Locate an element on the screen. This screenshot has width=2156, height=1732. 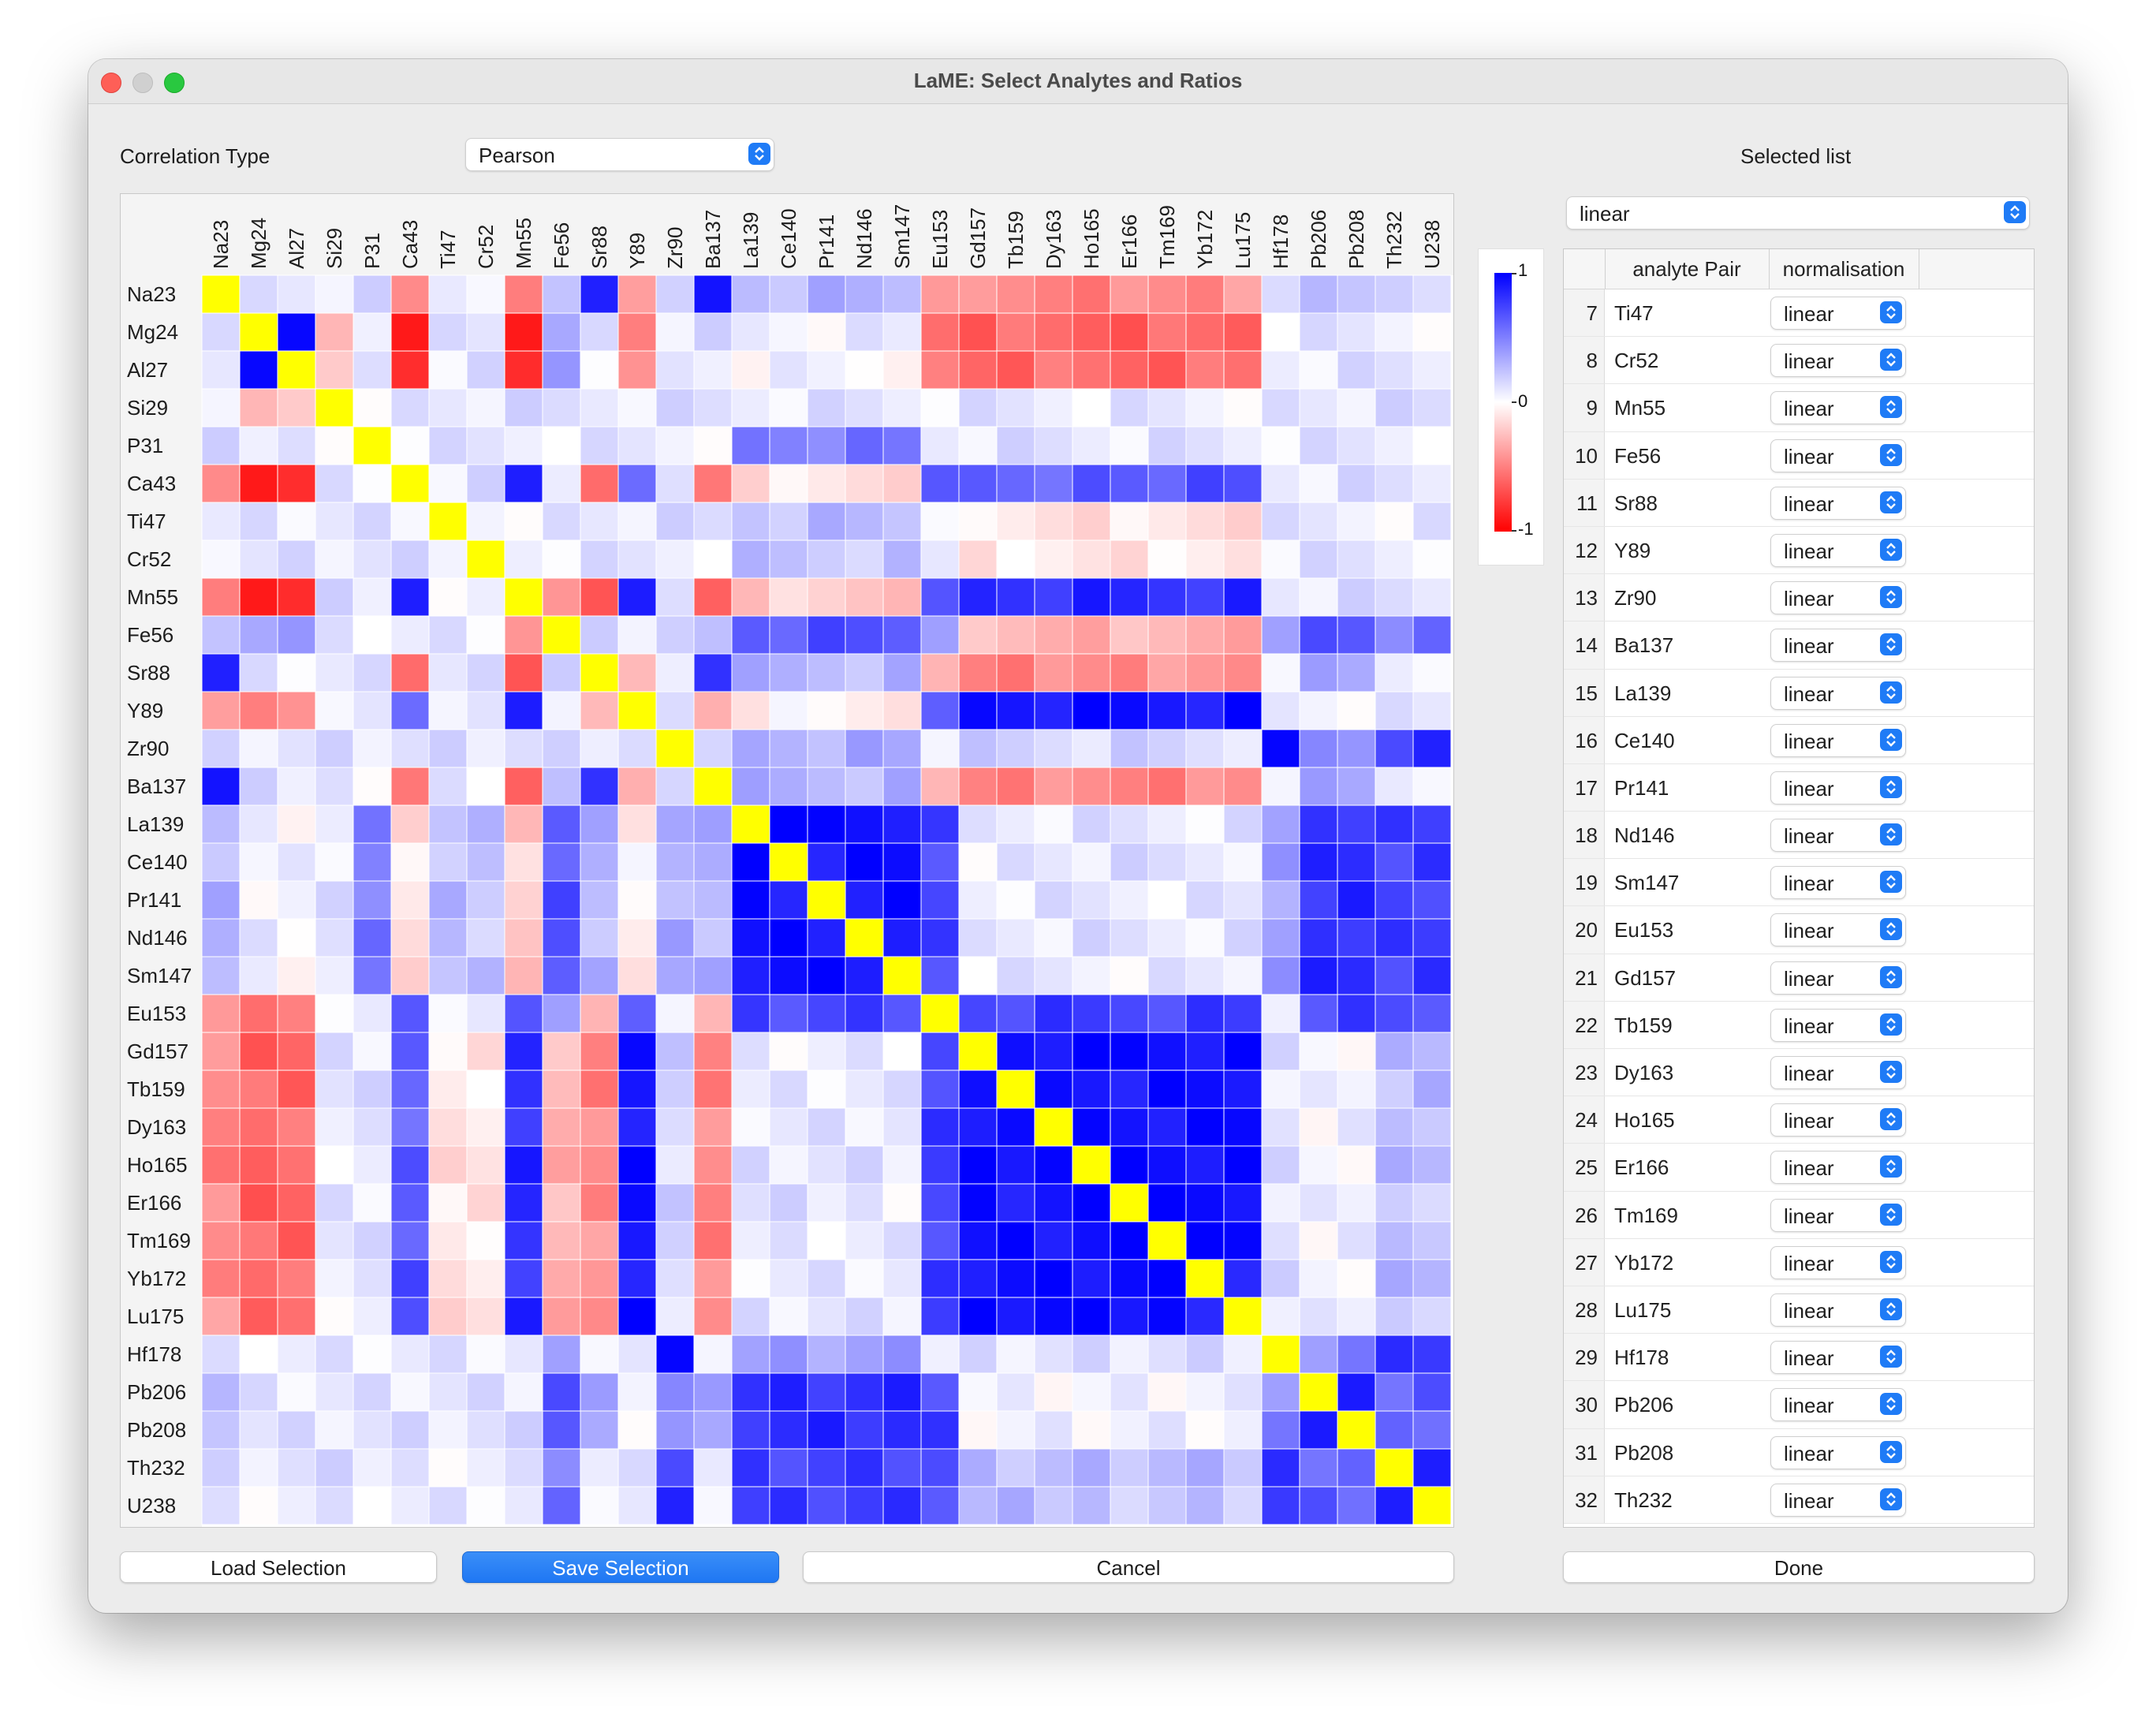
row-label: Na23 is located at coordinates (152, 294).